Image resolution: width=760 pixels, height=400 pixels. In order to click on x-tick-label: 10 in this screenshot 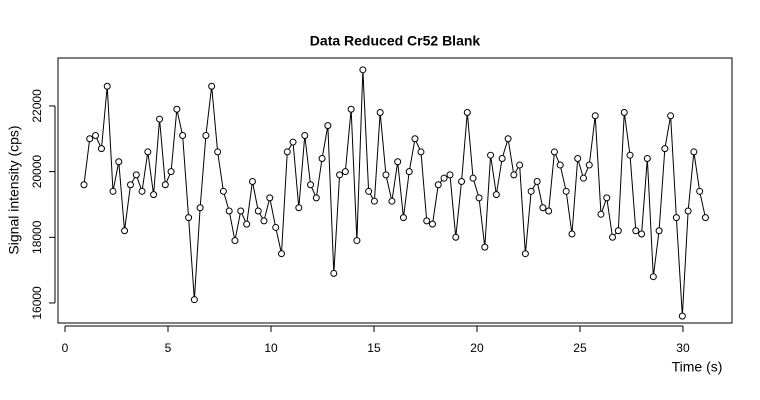, I will do `click(271, 348)`.